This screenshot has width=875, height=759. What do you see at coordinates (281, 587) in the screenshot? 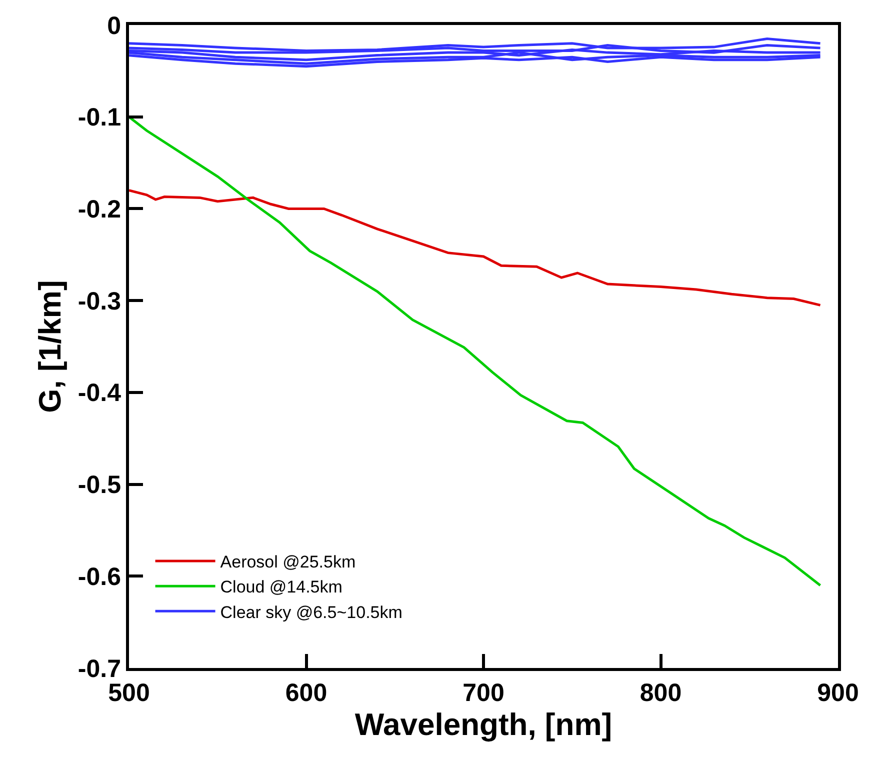
I see `legend-label: Cloud @14.5km` at bounding box center [281, 587].